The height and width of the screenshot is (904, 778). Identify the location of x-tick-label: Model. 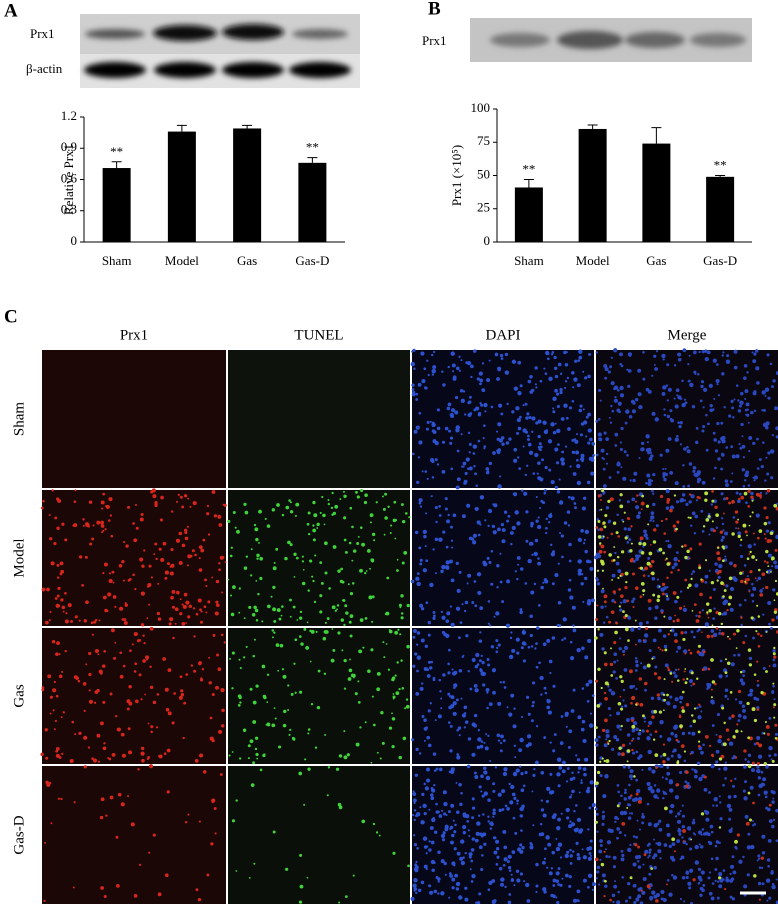
(182, 260).